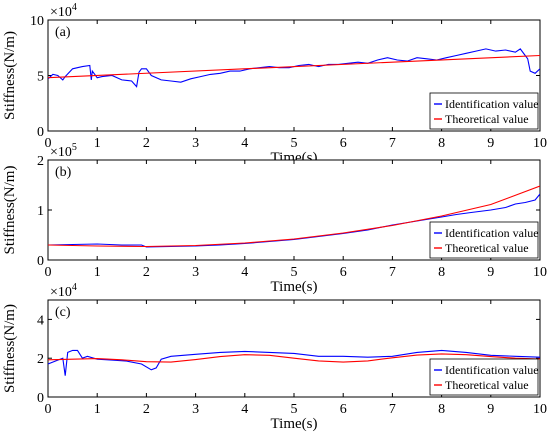 This screenshot has width=550, height=432. I want to click on y-tick-label: 1, so click(40, 211).